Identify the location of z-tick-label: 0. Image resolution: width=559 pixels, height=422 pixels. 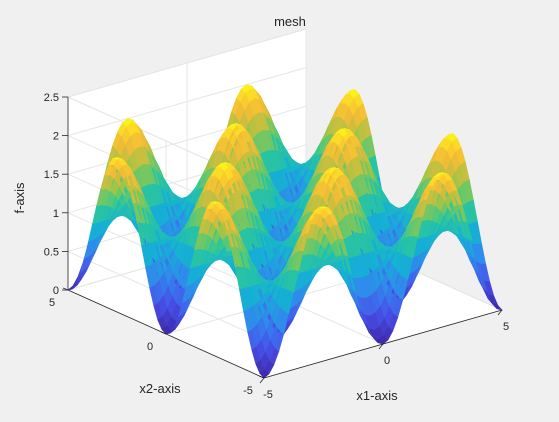
(56, 291).